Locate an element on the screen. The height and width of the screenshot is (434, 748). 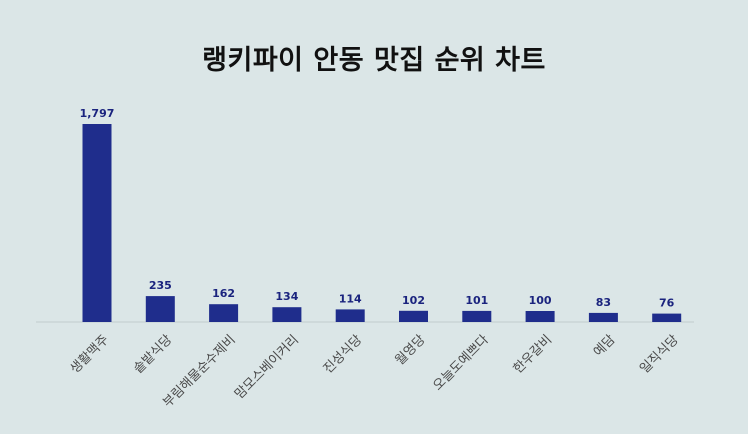
bar-value-label-2: 235 is located at coordinates (160, 285).